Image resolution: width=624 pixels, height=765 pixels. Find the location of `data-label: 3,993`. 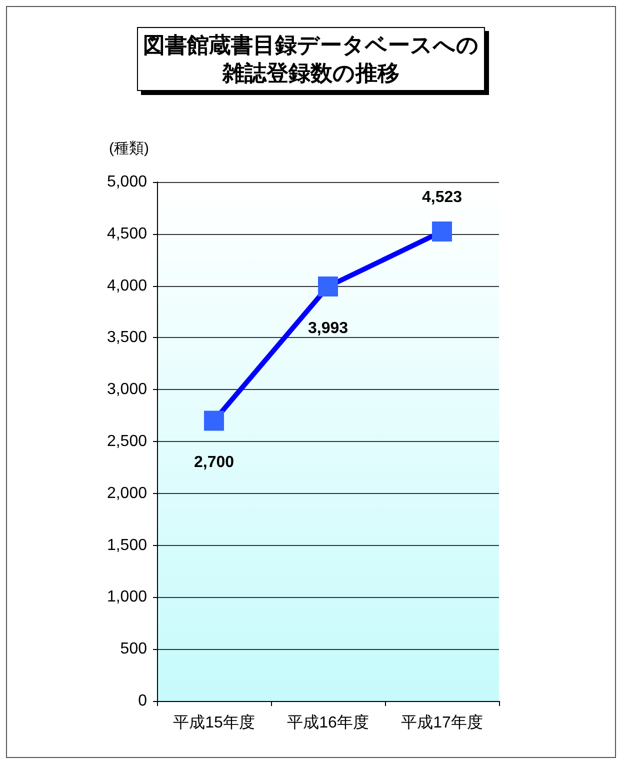

data-label: 3,993 is located at coordinates (328, 329).